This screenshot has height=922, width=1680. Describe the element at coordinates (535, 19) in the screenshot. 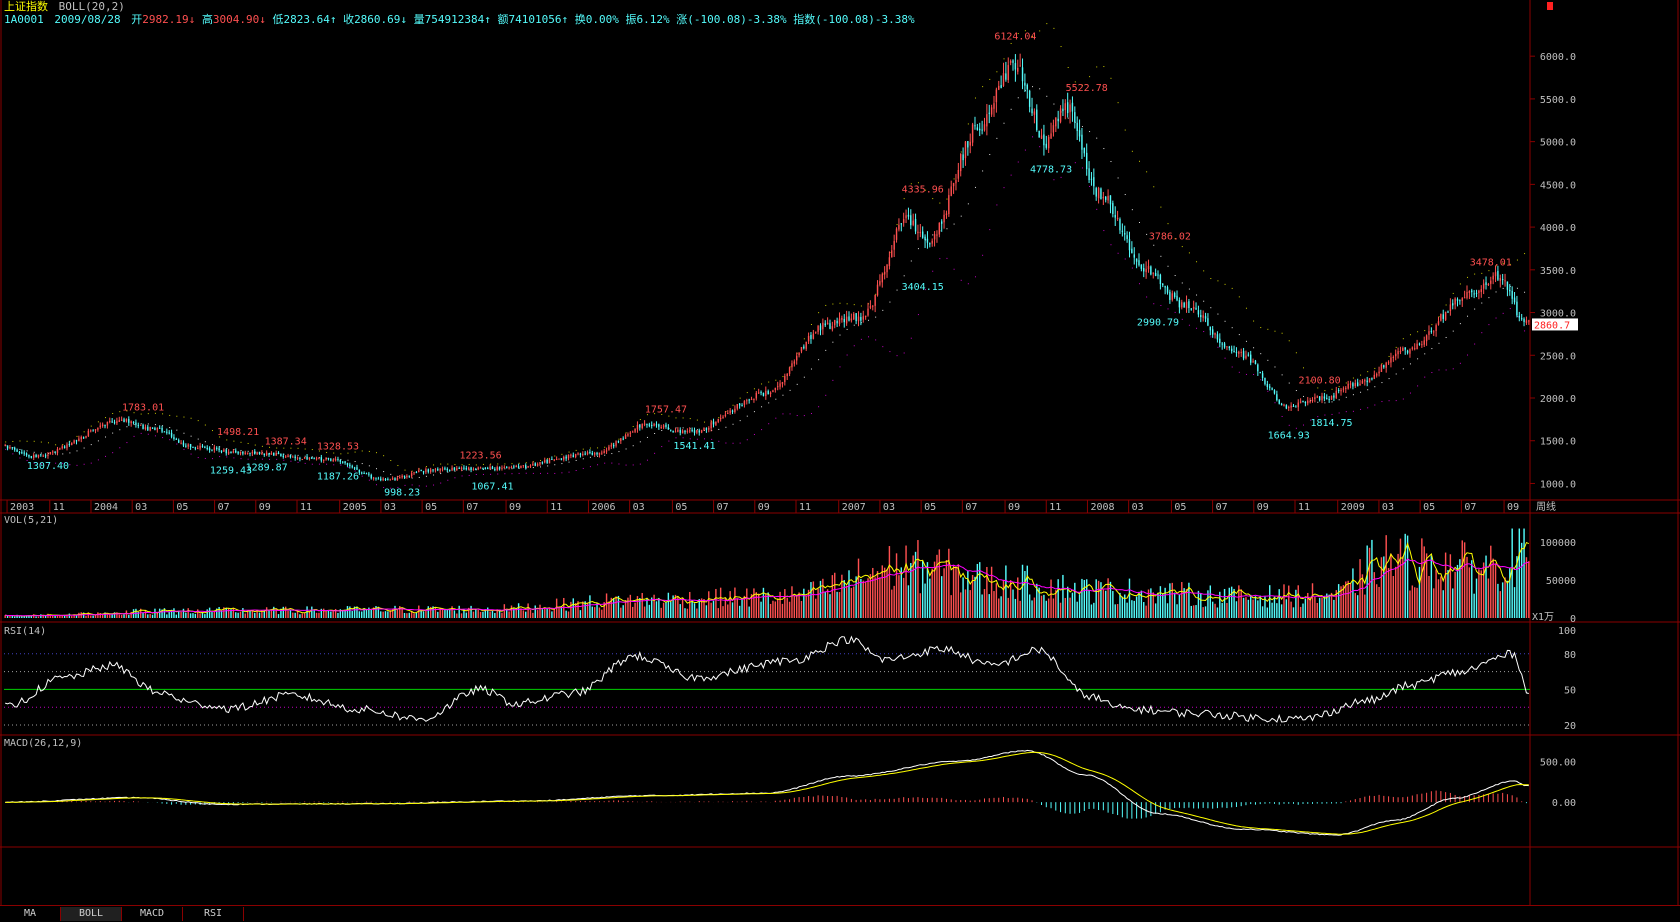

I see `amount-value: 74101056` at that location.